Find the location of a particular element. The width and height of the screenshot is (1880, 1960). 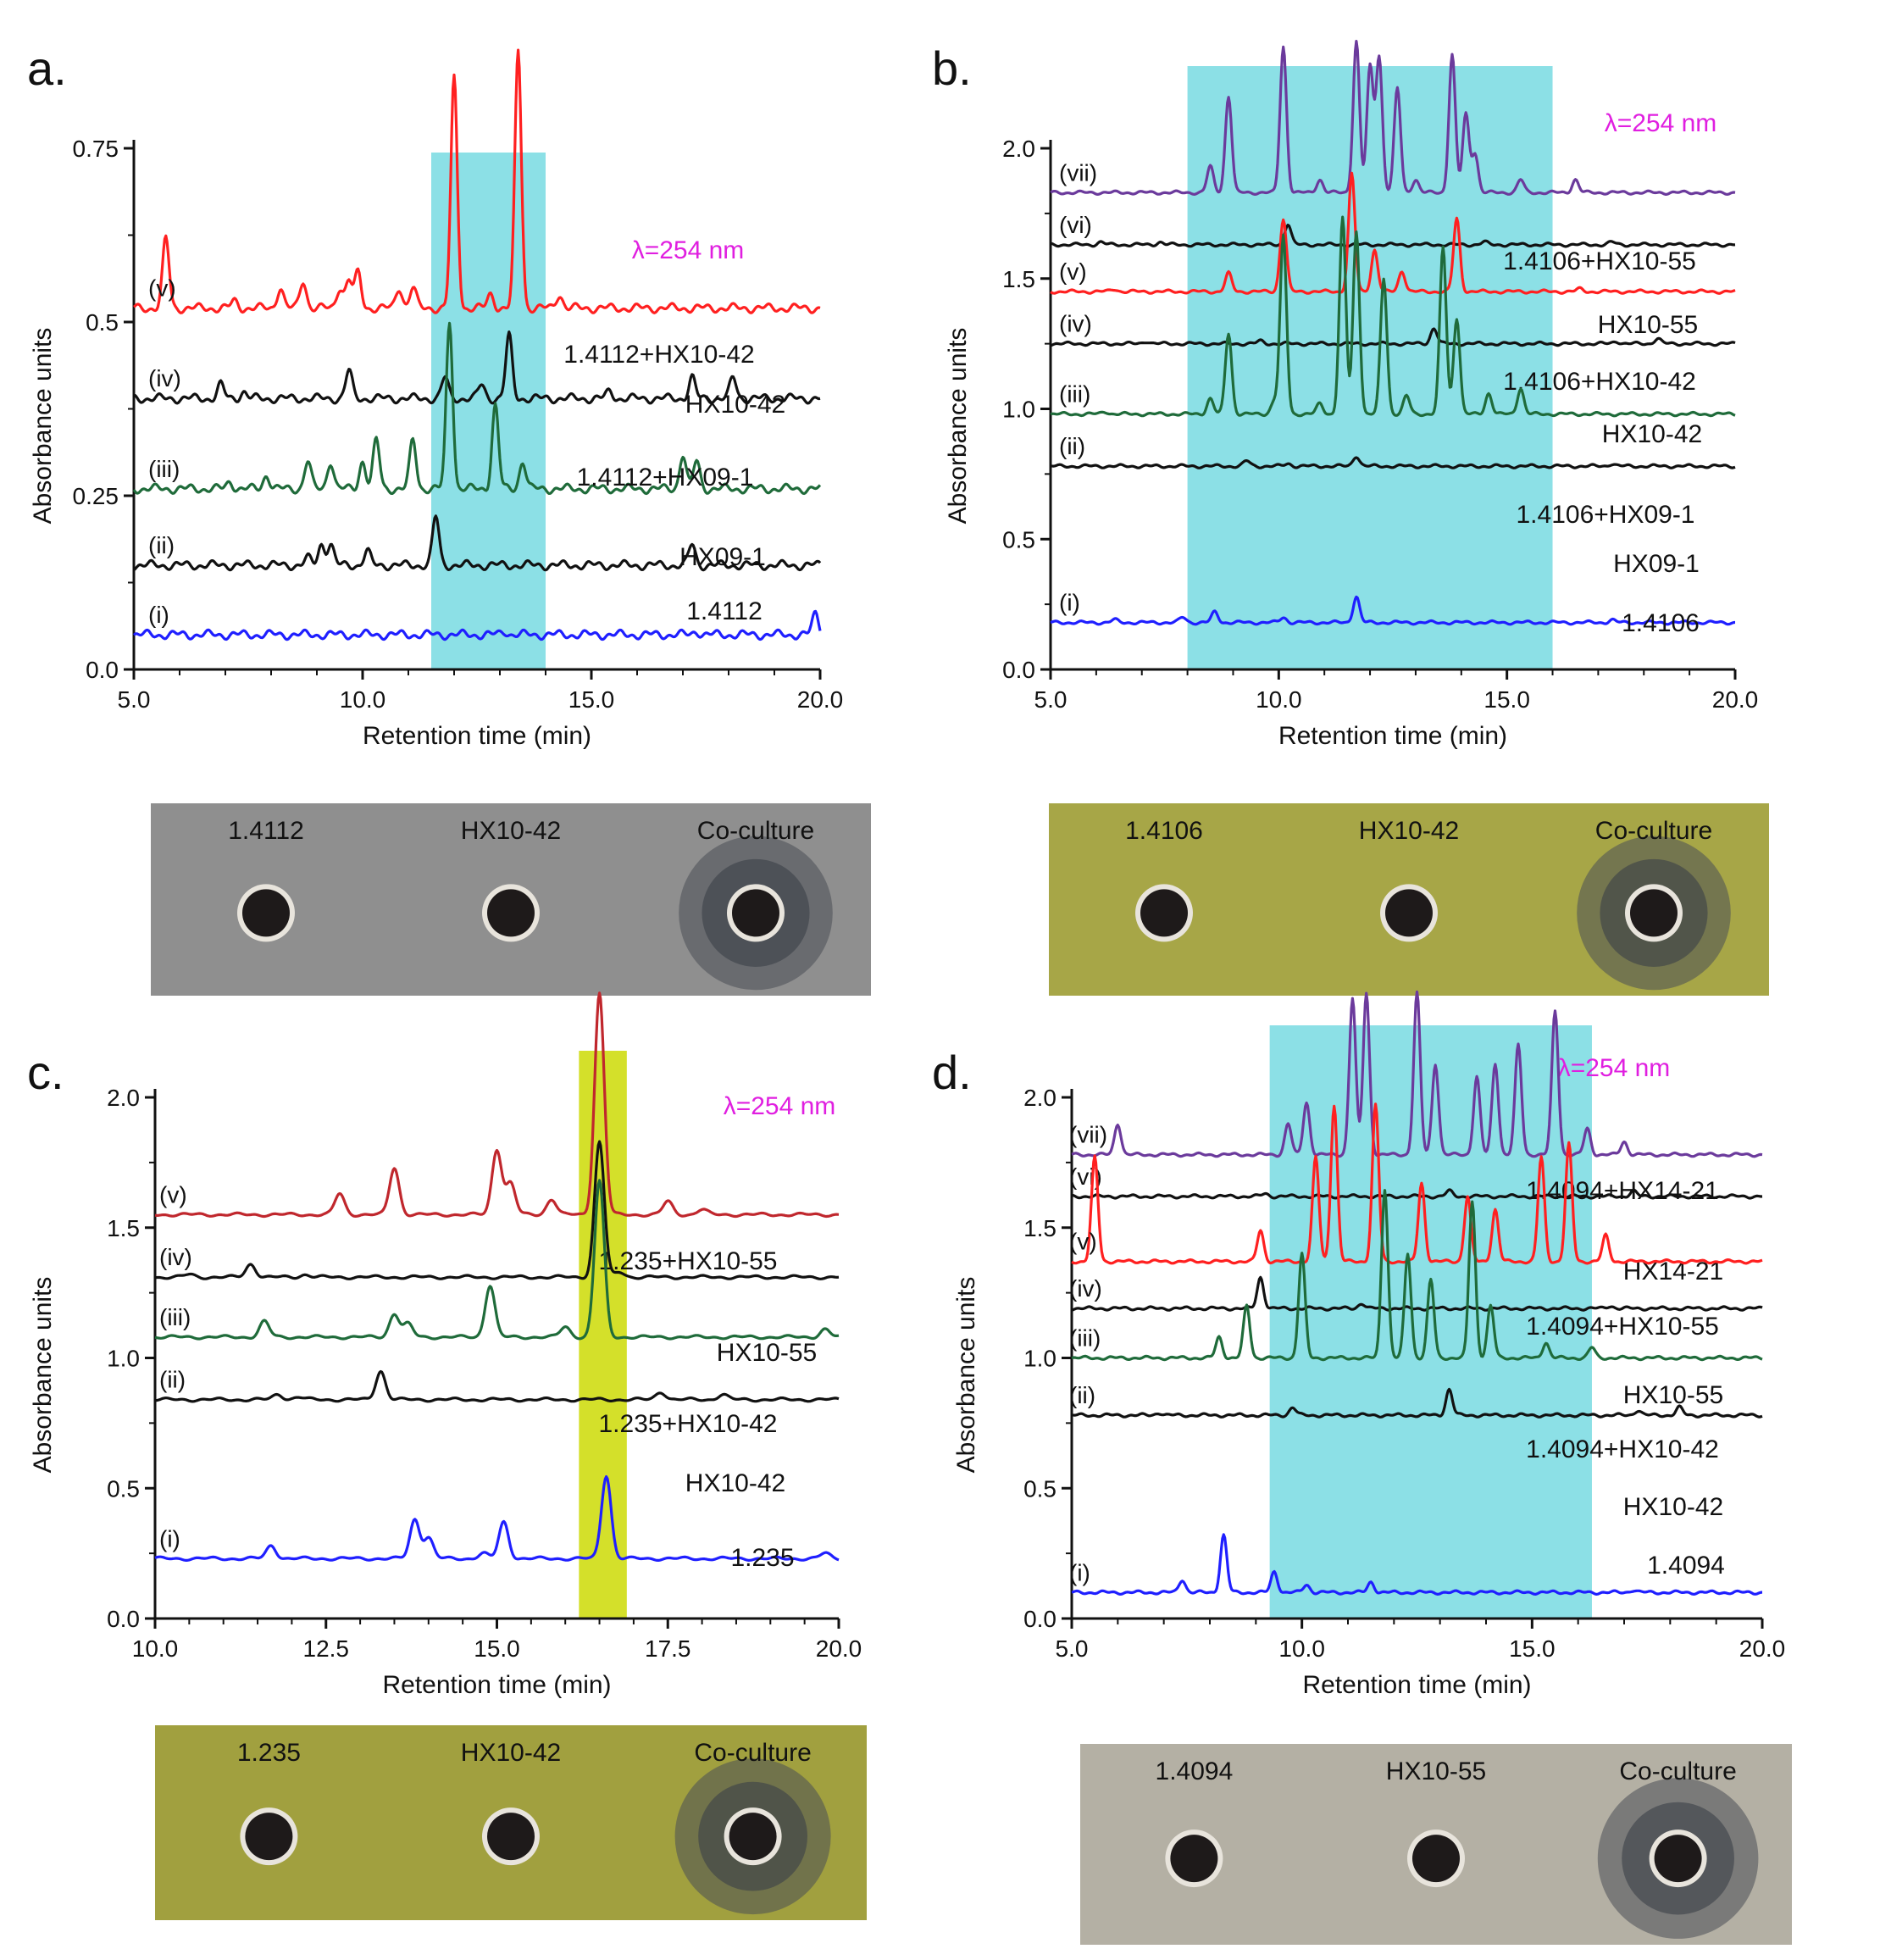

plate-photo-1: 1.4106 HX10-42 Co-culture is located at coordinates (1409, 899).